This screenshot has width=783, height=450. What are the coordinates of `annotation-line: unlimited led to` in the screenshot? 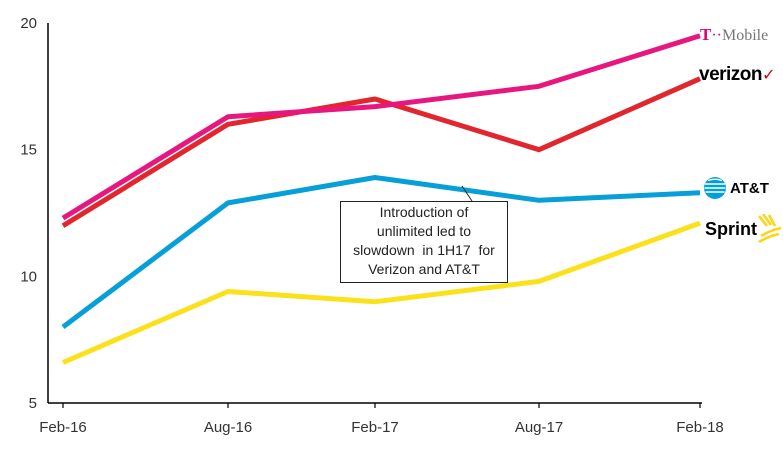 It's located at (424, 231).